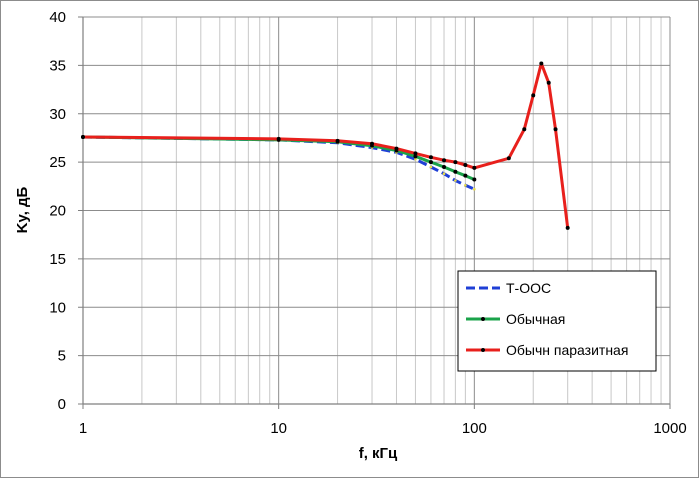 Image resolution: width=699 pixels, height=478 pixels. Describe the element at coordinates (62, 404) in the screenshot. I see `y-tick-label: 0` at that location.